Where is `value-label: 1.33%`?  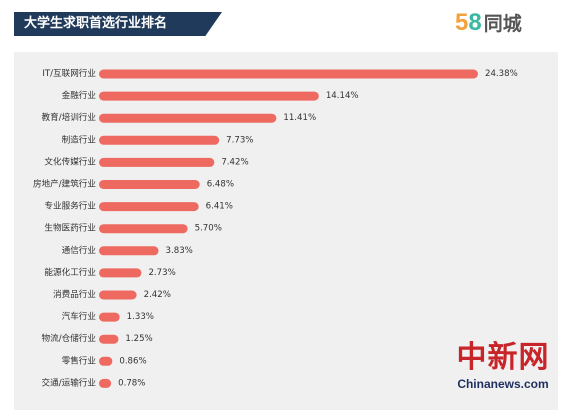
value-label: 1.33% is located at coordinates (140, 317).